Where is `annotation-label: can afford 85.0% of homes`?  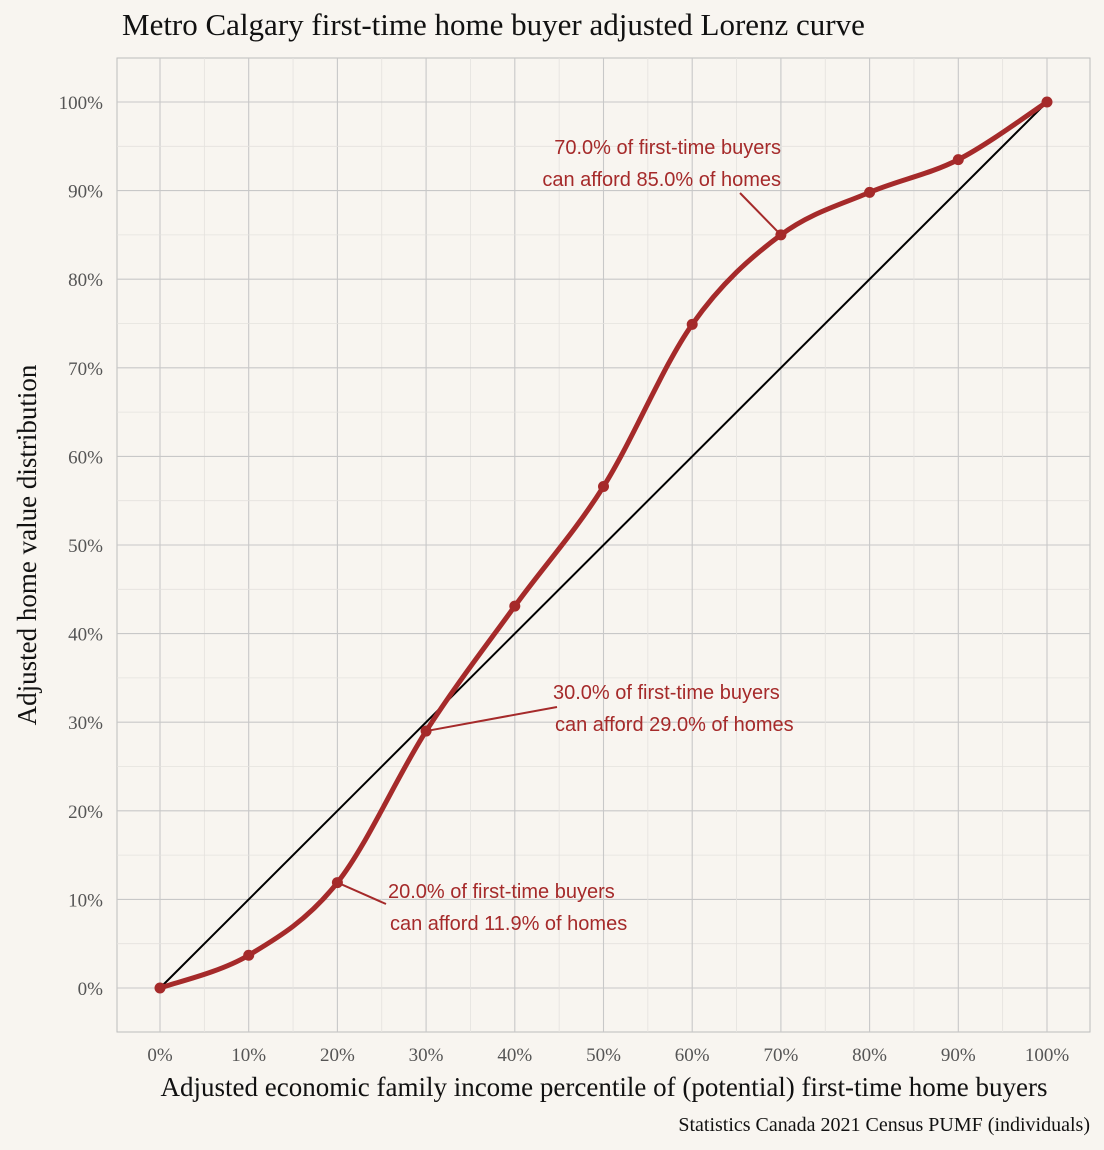
annotation-label: can afford 85.0% of homes is located at coordinates (661, 180).